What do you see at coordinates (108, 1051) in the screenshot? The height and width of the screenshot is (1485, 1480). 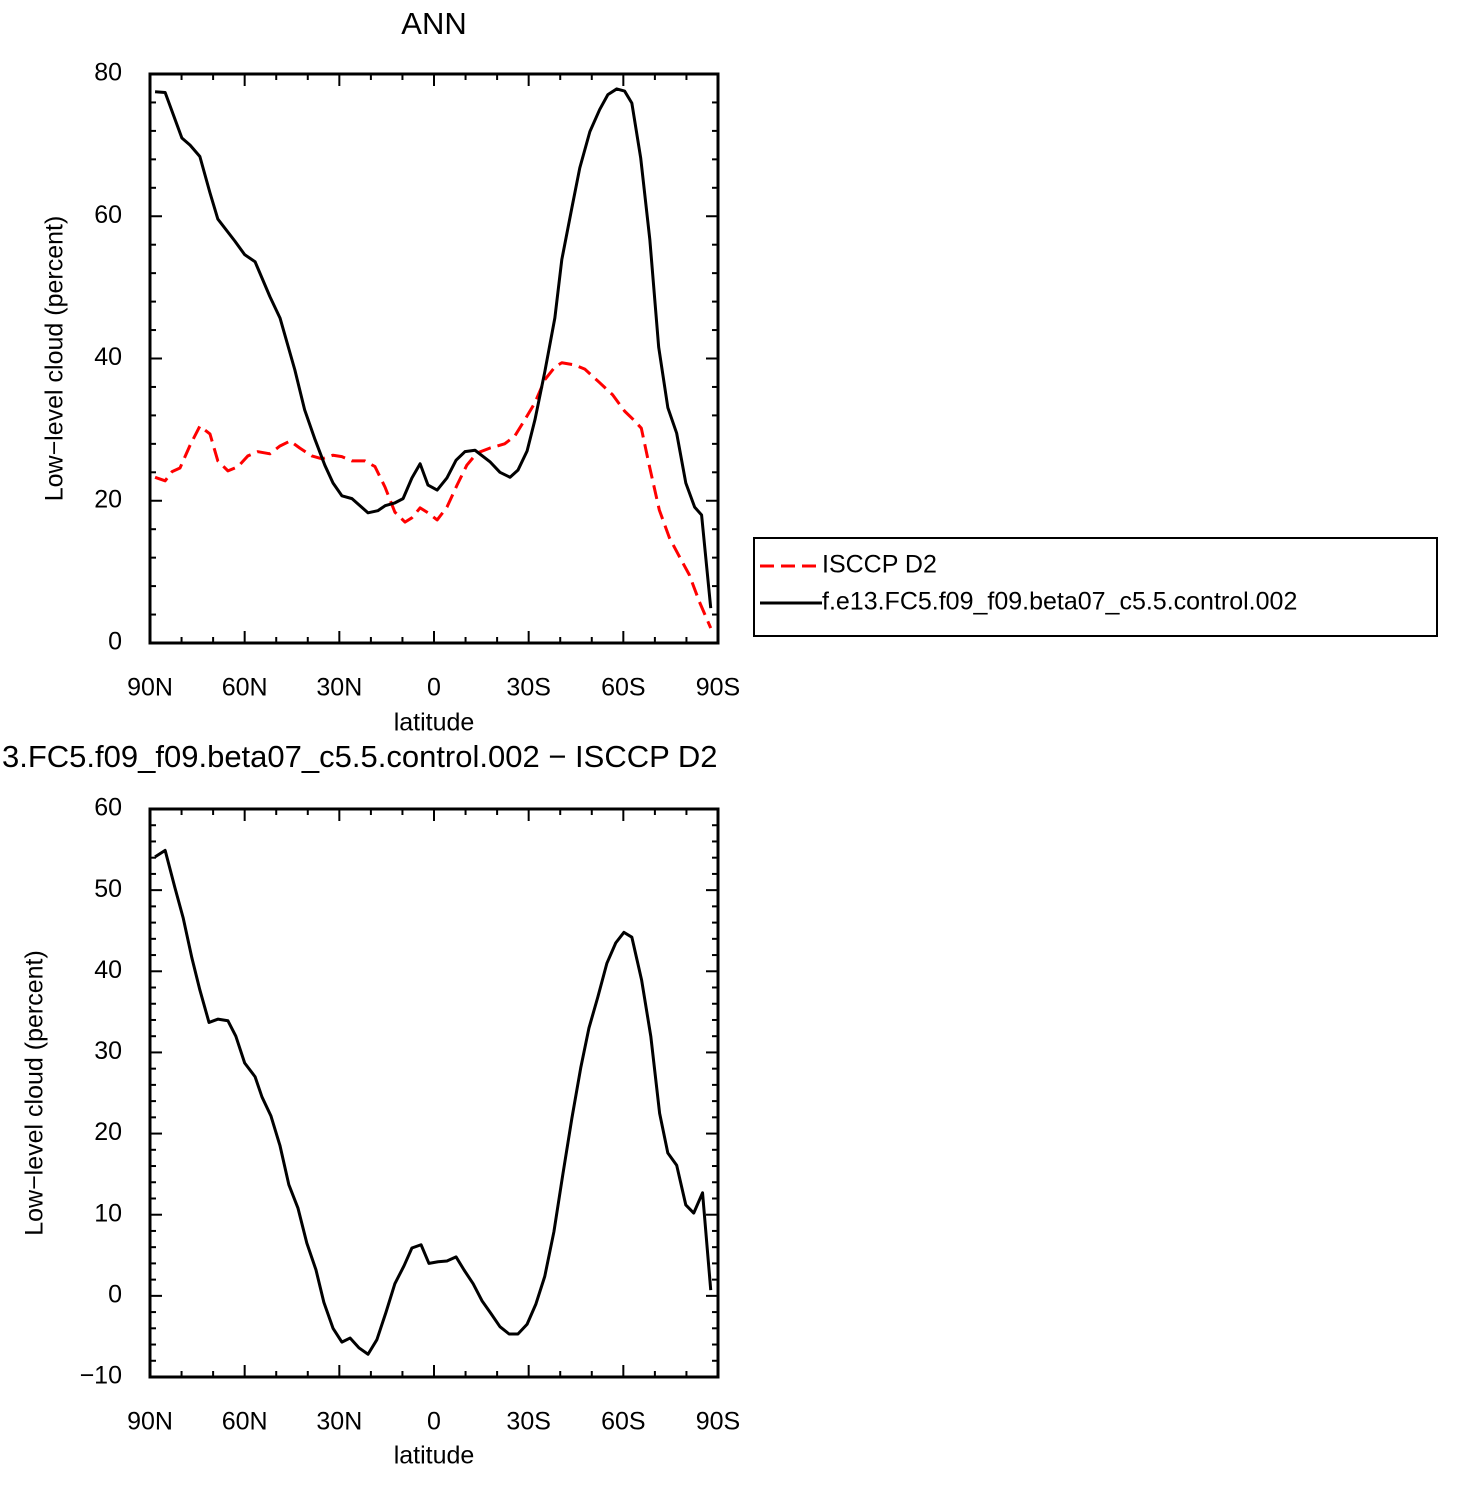 I see `y-tick-label: 30` at bounding box center [108, 1051].